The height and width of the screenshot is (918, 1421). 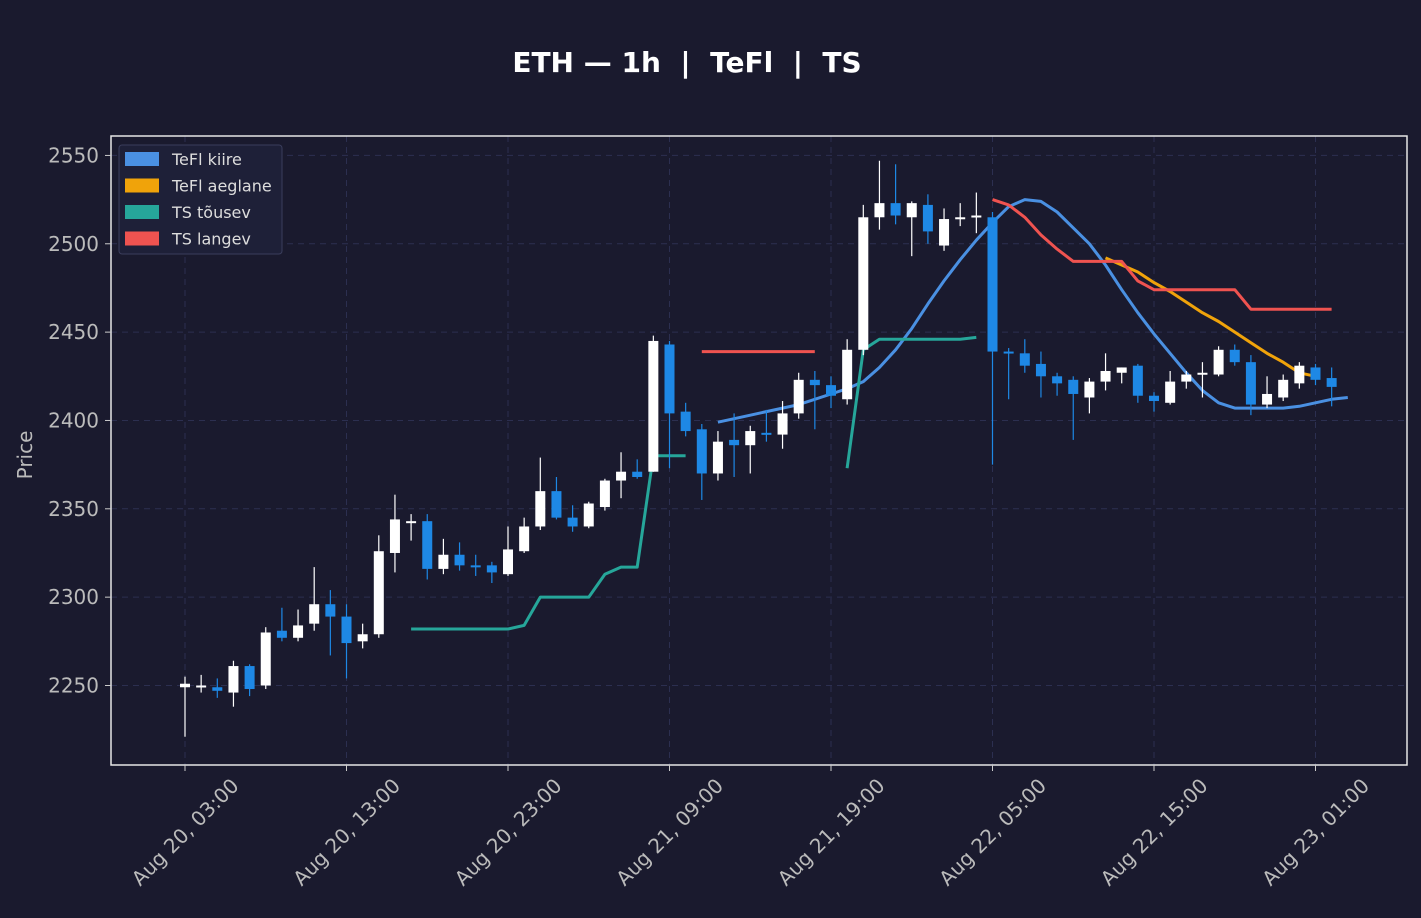 I want to click on x-tick-label: Aug 20, 03:00, so click(x=185, y=832).